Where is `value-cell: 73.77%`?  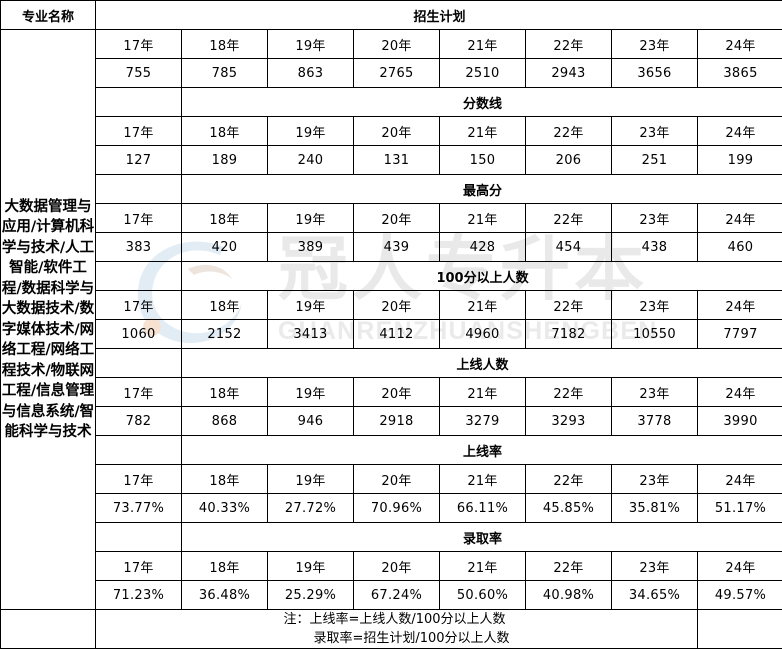 value-cell: 73.77% is located at coordinates (139, 508).